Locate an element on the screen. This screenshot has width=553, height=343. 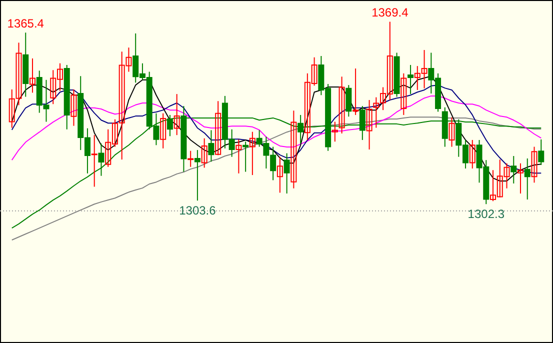
annotation: 1365.4 is located at coordinates (25, 23).